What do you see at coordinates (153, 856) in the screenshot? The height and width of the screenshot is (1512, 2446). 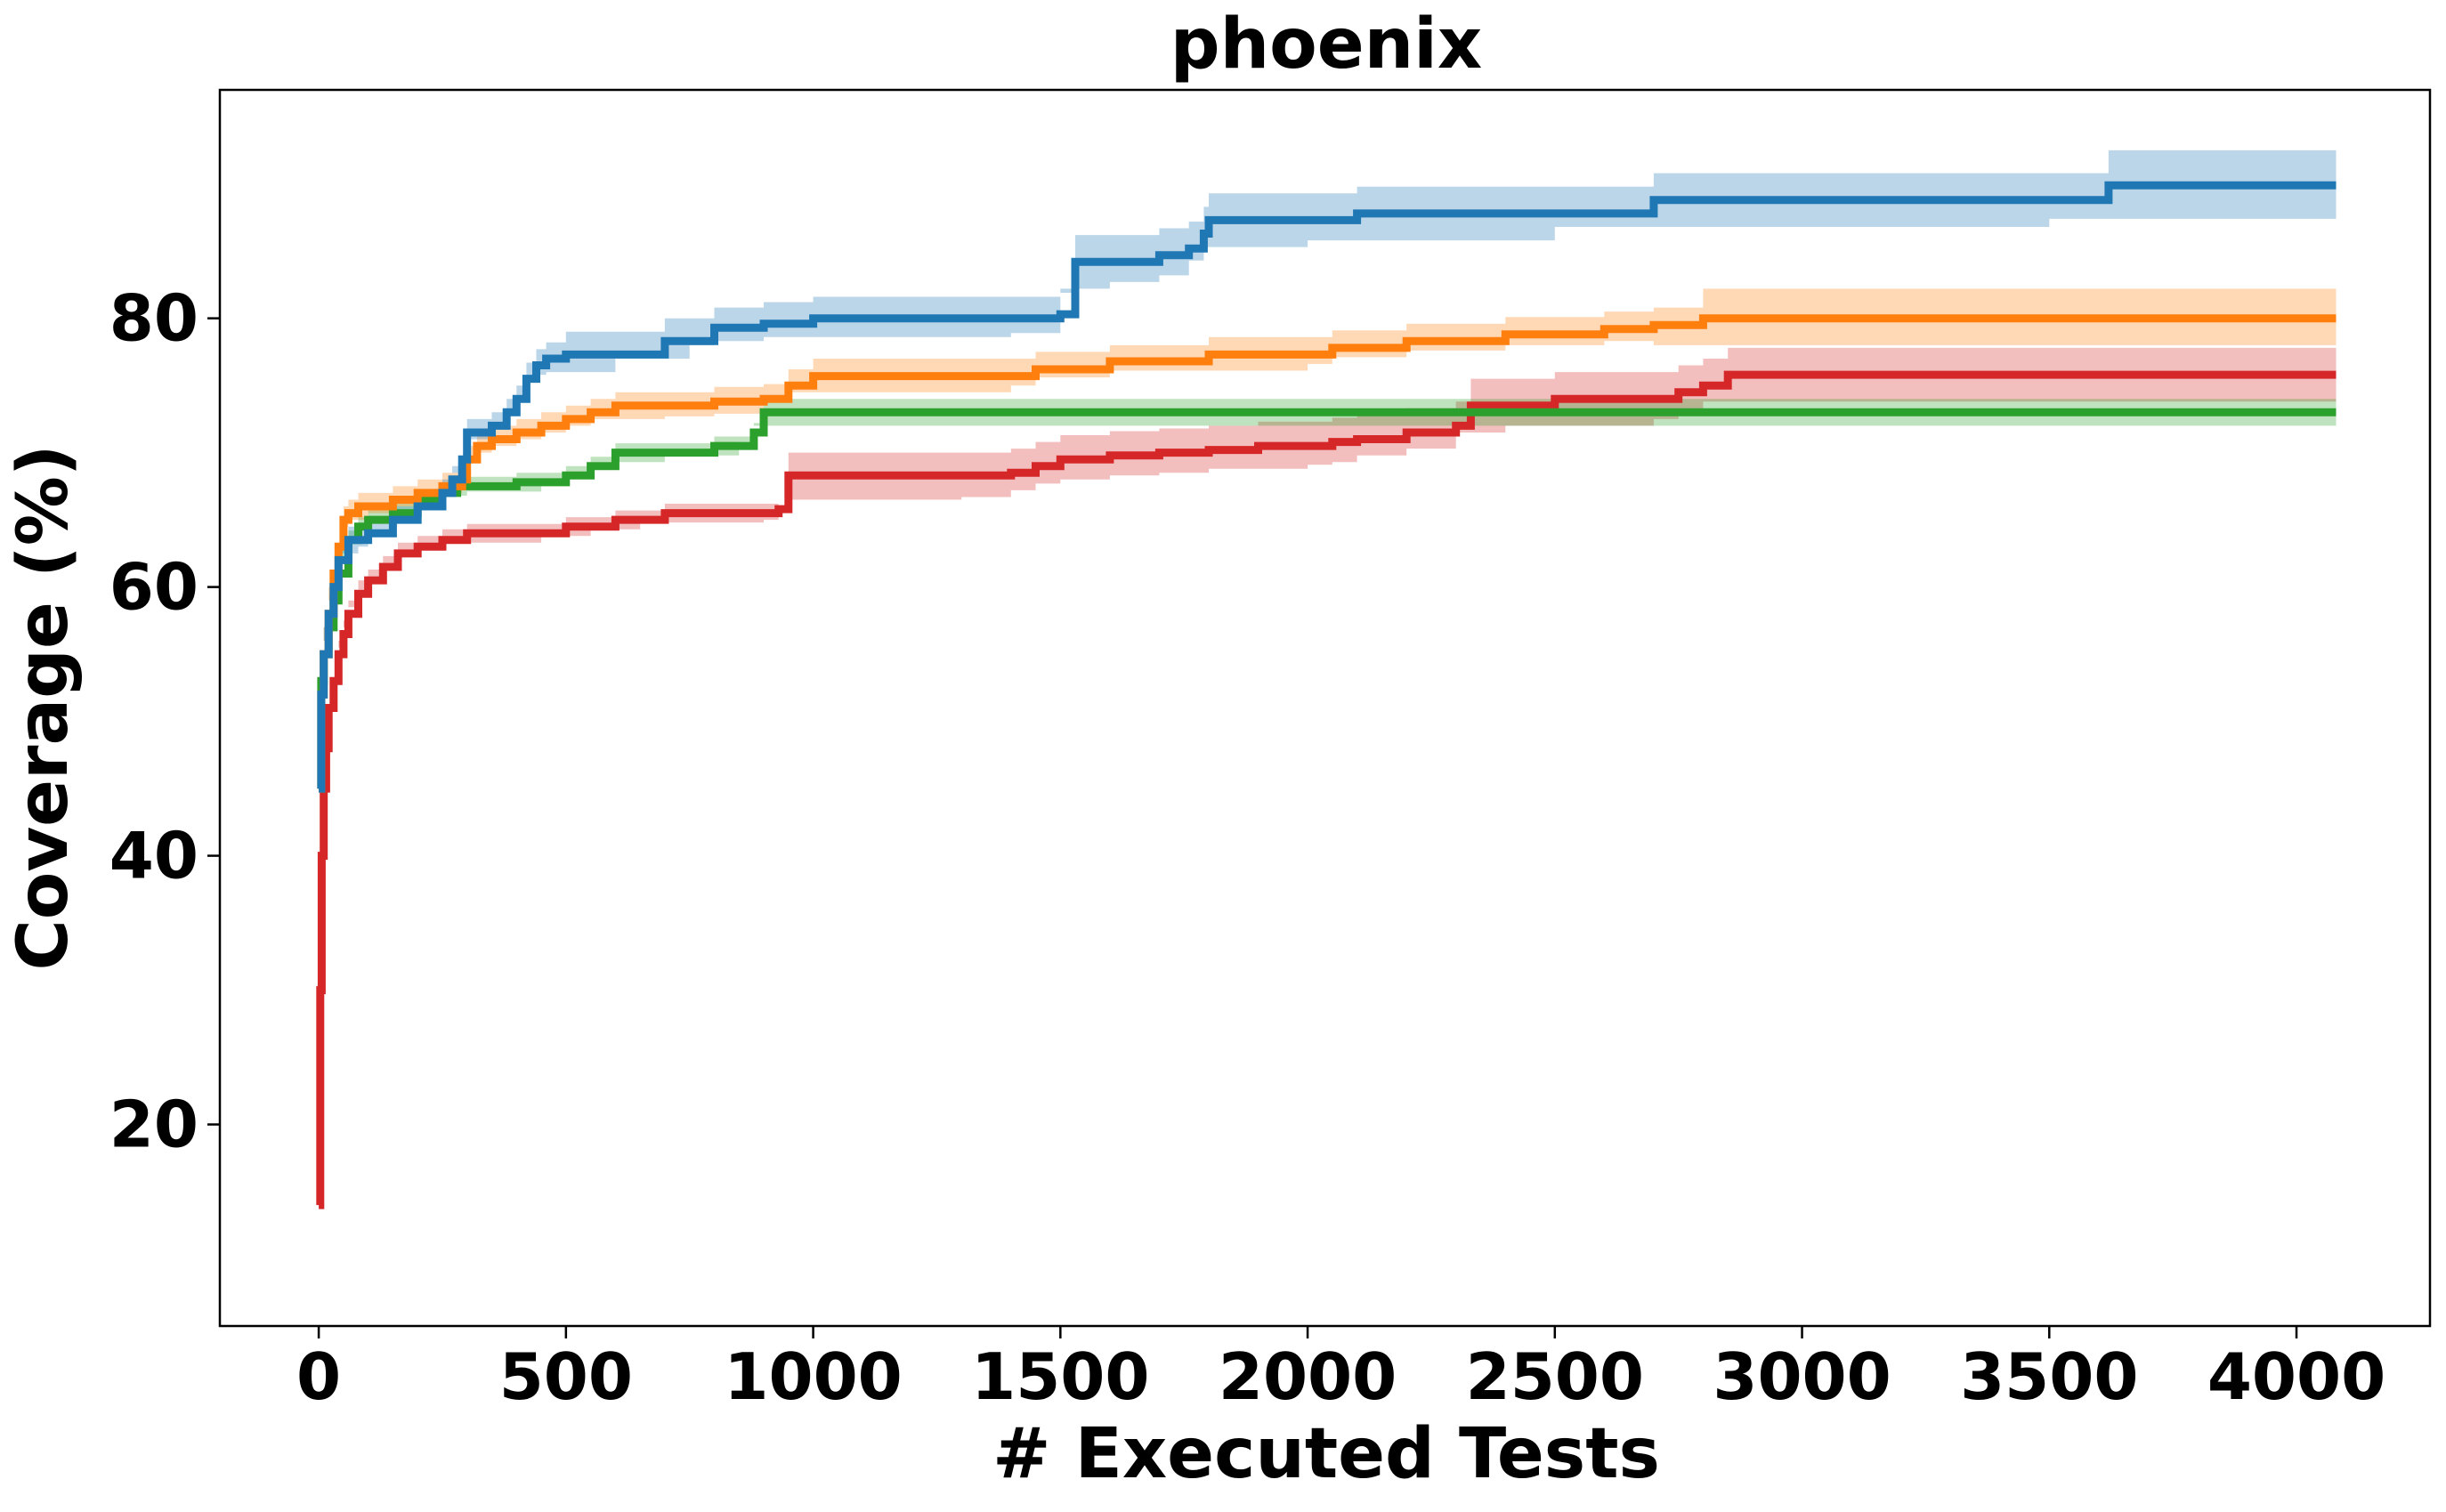 I see `y-tick-label: 40` at bounding box center [153, 856].